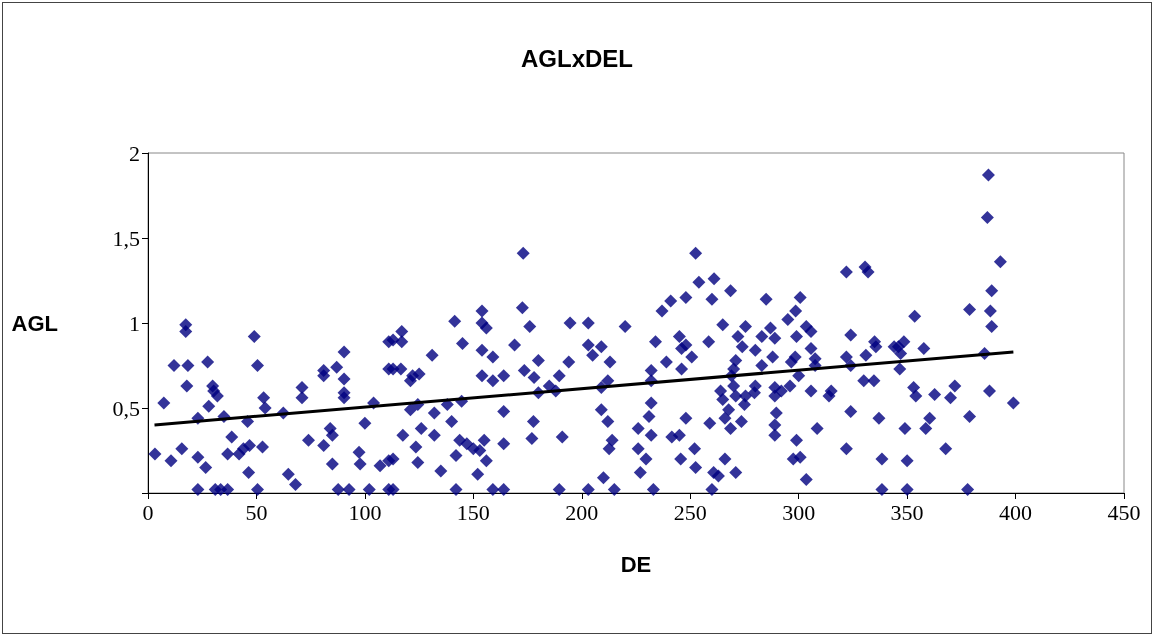  I want to click on x-tick-label: 200, so click(582, 512).